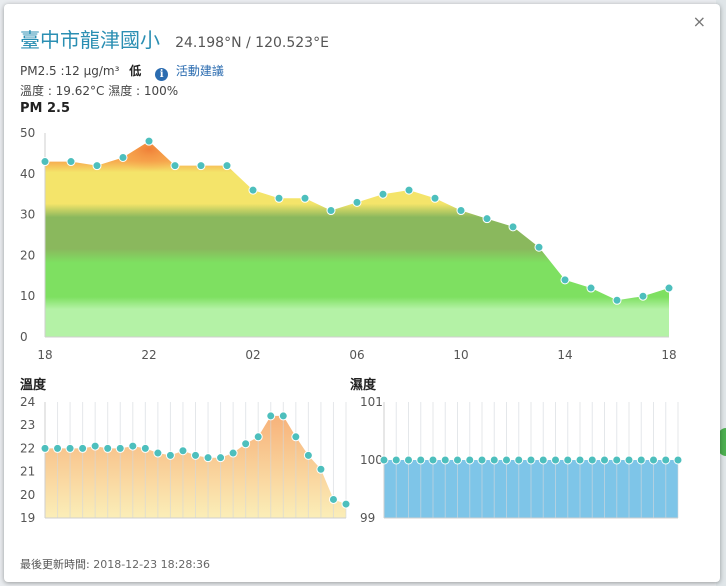 The height and width of the screenshot is (586, 726). I want to click on last-updated-time: 2018-12-23 18:28:36, so click(152, 564).